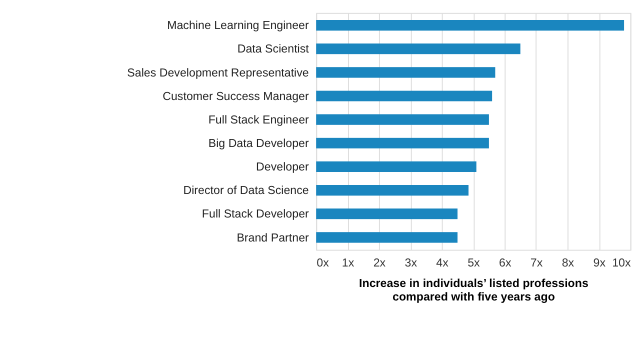 The image size is (640, 342). Describe the element at coordinates (273, 49) in the screenshot. I see `y-tick-label: Data Scientist` at that location.